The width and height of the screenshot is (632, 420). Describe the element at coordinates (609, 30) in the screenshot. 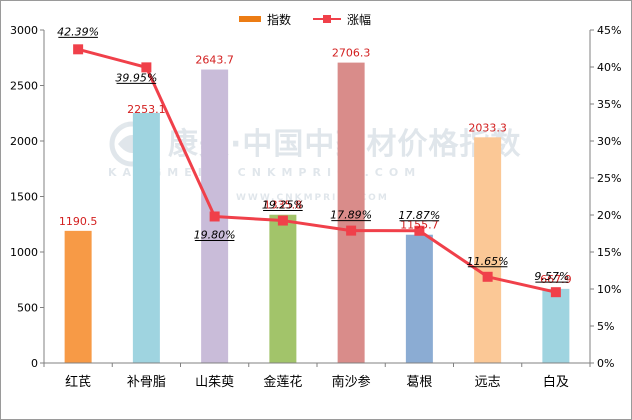

I see `y-right-tick-label: 45%` at that location.